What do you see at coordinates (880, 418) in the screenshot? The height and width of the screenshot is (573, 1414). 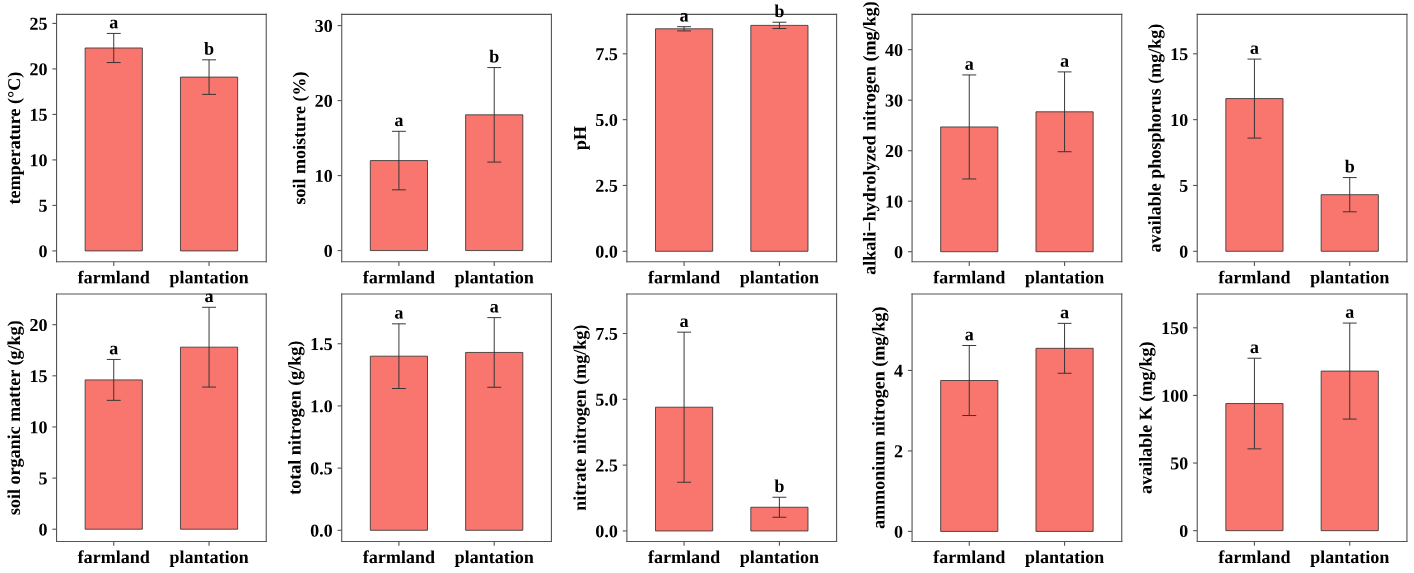 I see `y-axis-title: ammonium nitrogen (mg/kg)` at bounding box center [880, 418].